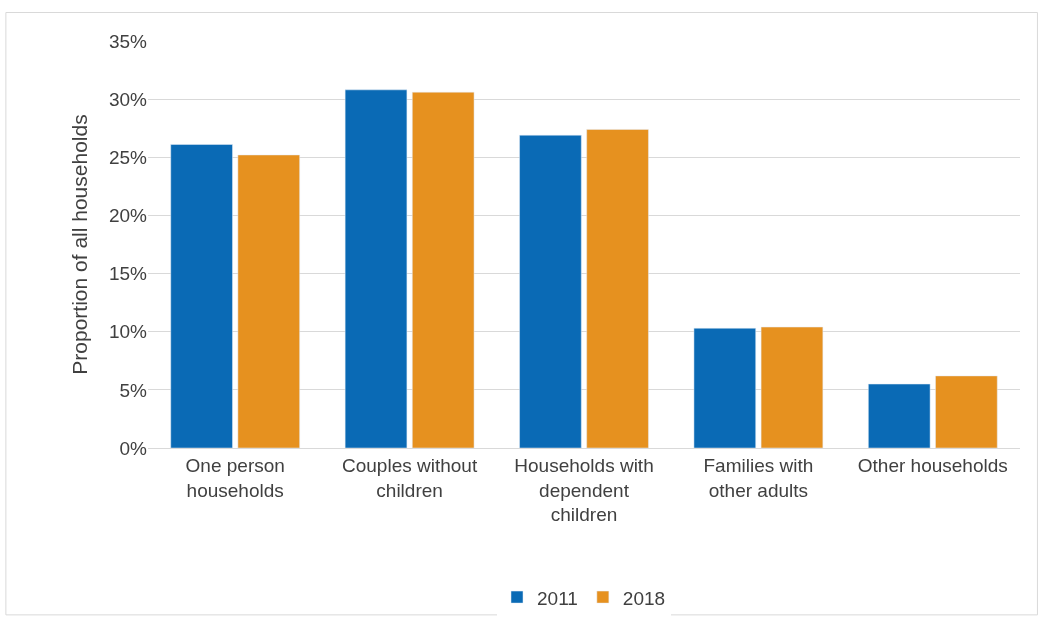 The width and height of the screenshot is (1038, 628). What do you see at coordinates (932, 465) in the screenshot?
I see `x-tick-label: Other households` at bounding box center [932, 465].